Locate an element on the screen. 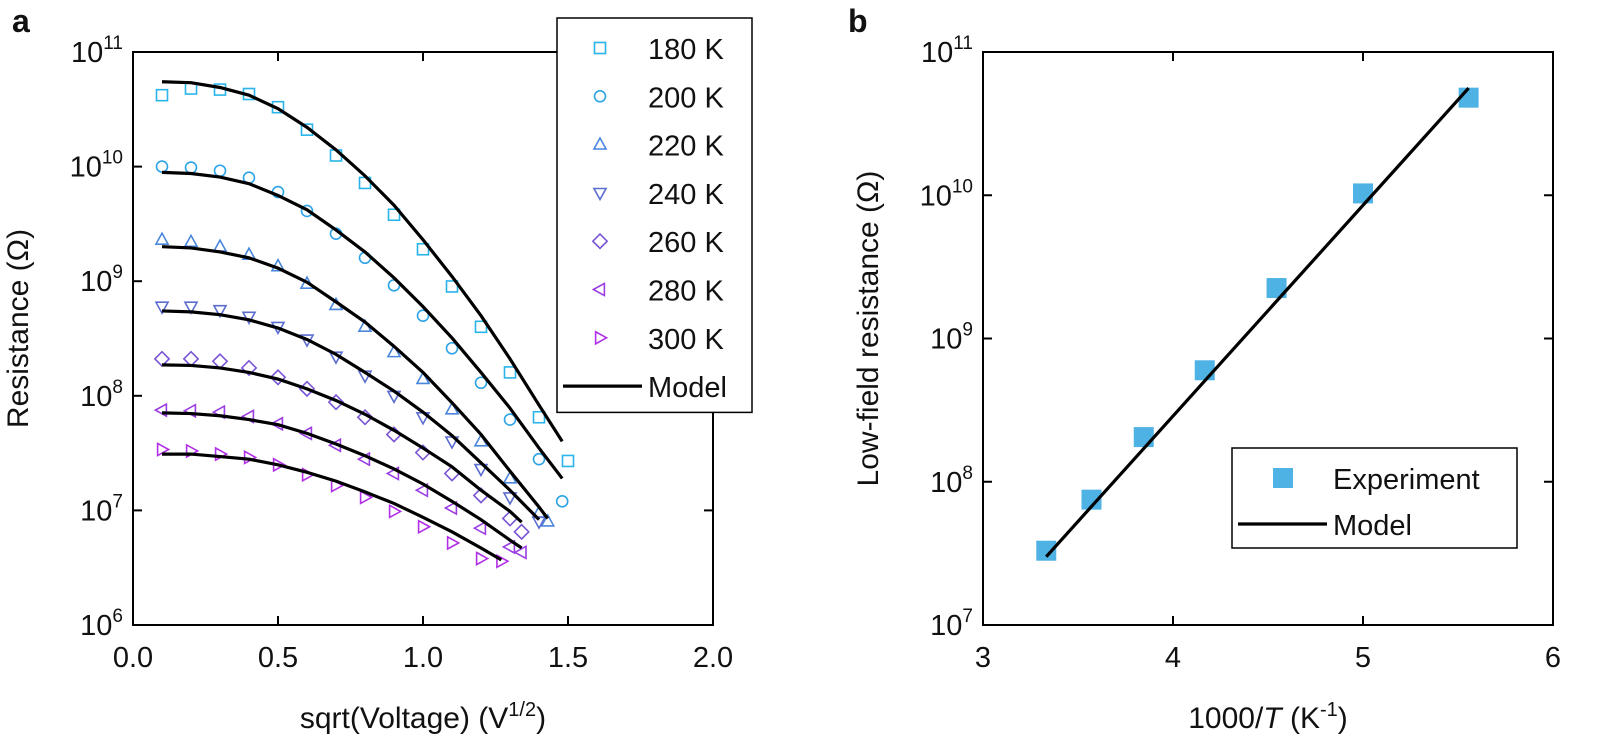  legend-label: 200 K is located at coordinates (686, 98).